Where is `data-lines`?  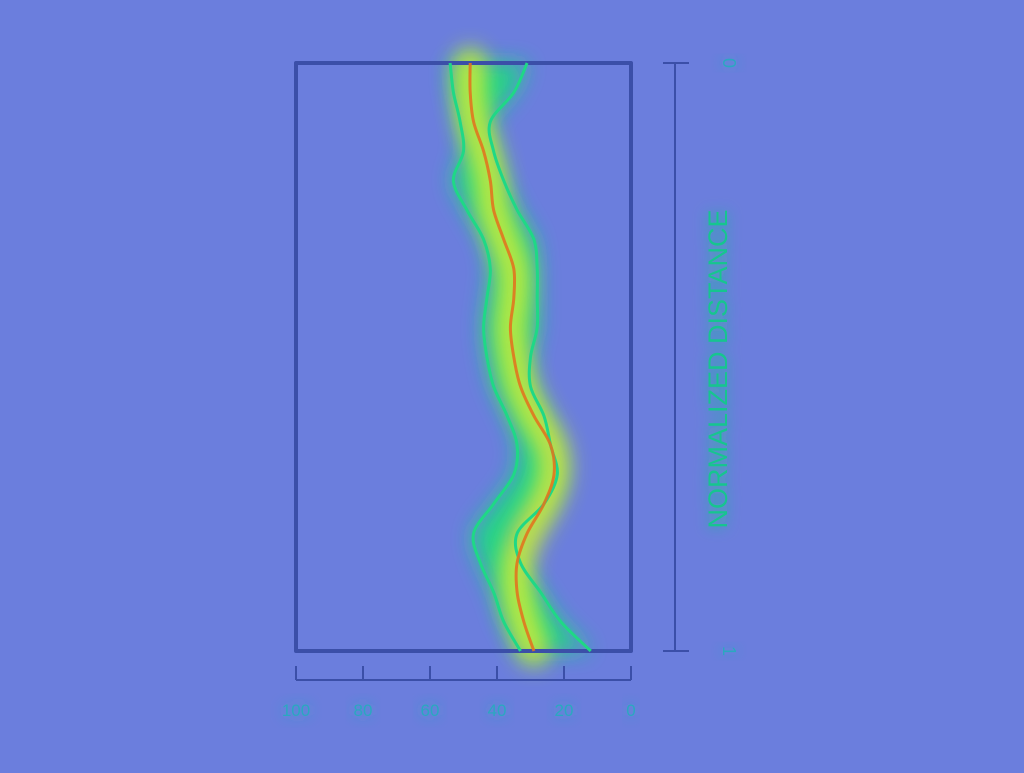
data-lines is located at coordinates (520, 357).